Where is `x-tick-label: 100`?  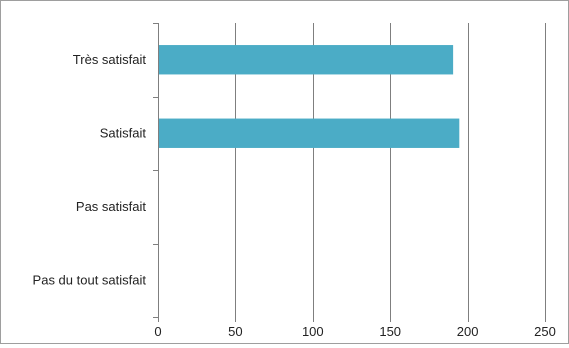
x-tick-label: 100 is located at coordinates (313, 331).